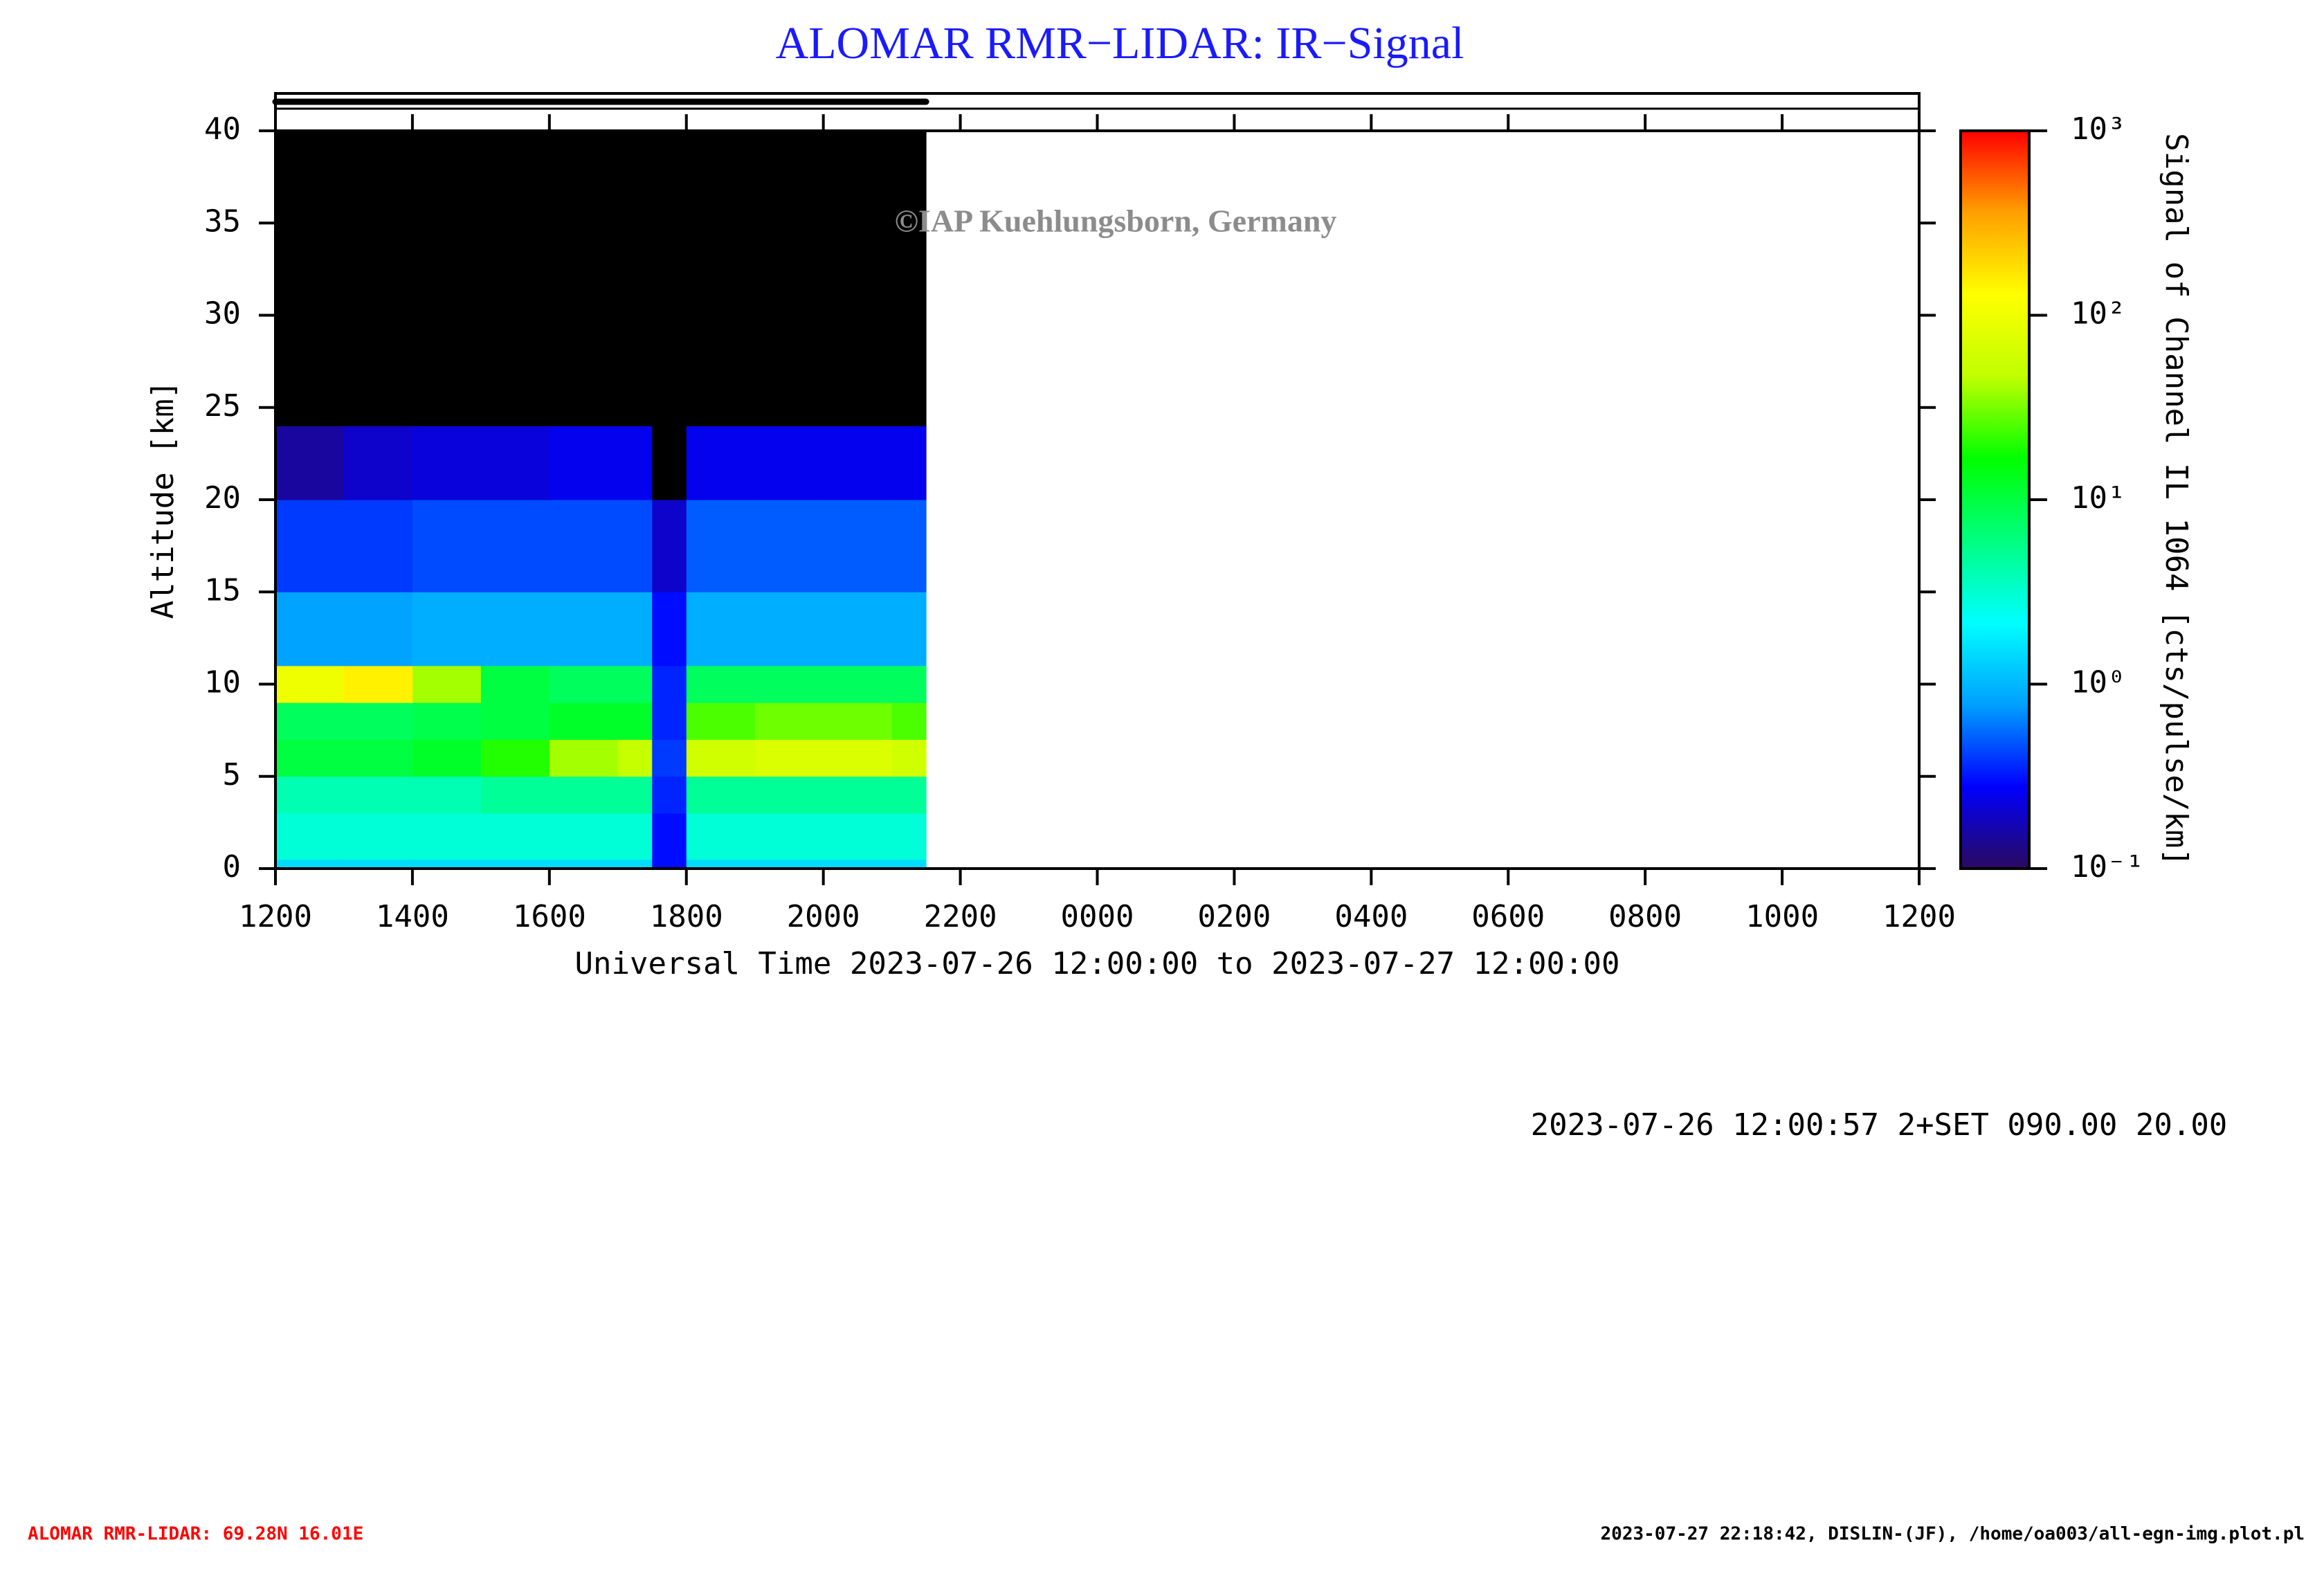  I want to click on info-line: 2023-07-26 12:00:57 2+SET 090.00 20.00, so click(1879, 1125).